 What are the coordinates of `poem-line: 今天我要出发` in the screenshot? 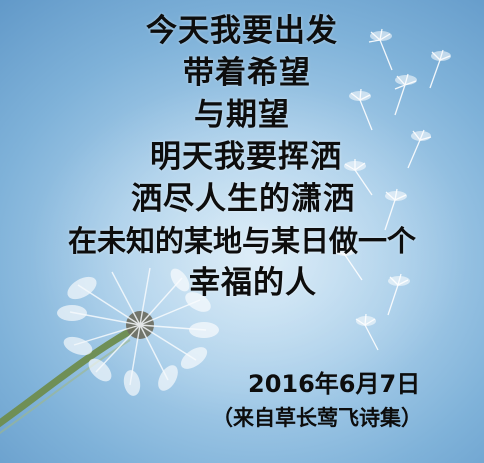 It's located at (242, 31).